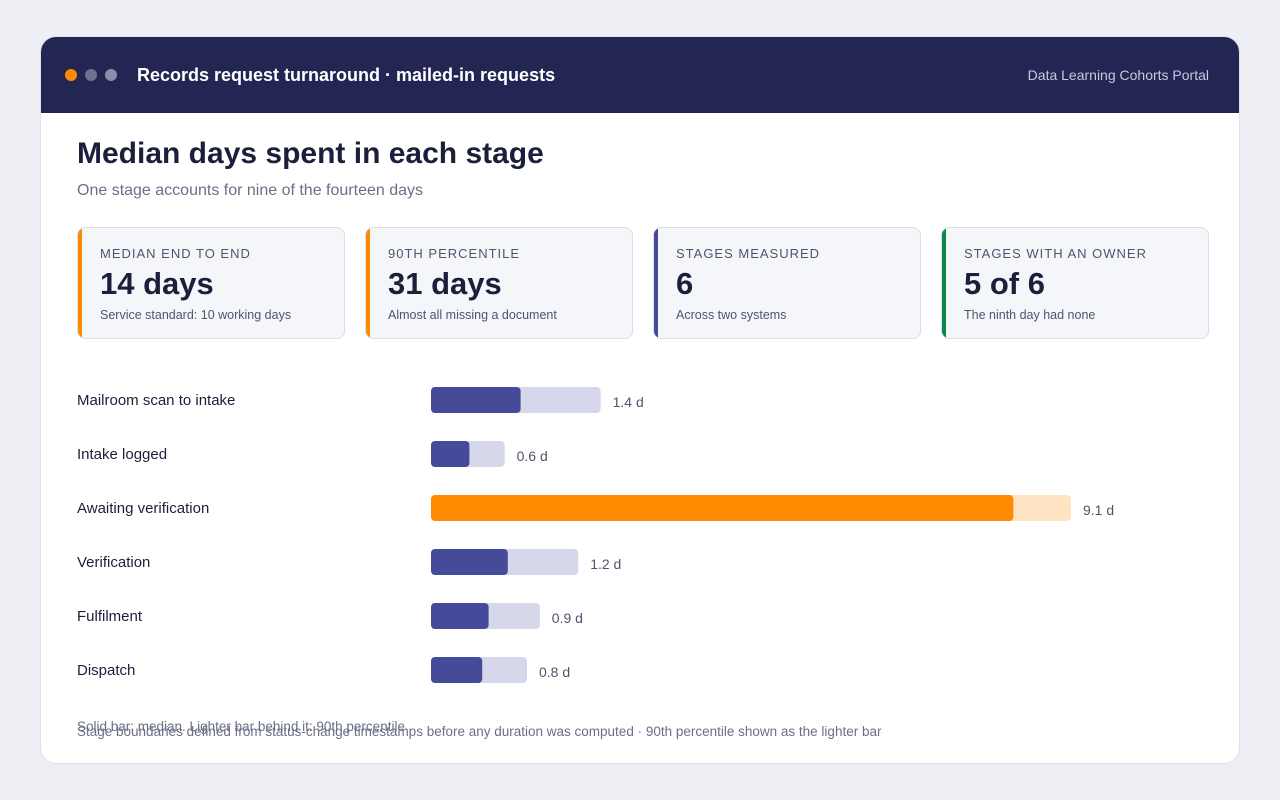 This screenshot has width=1280, height=800. I want to click on stage-label: Awaiting verification, so click(143, 508).